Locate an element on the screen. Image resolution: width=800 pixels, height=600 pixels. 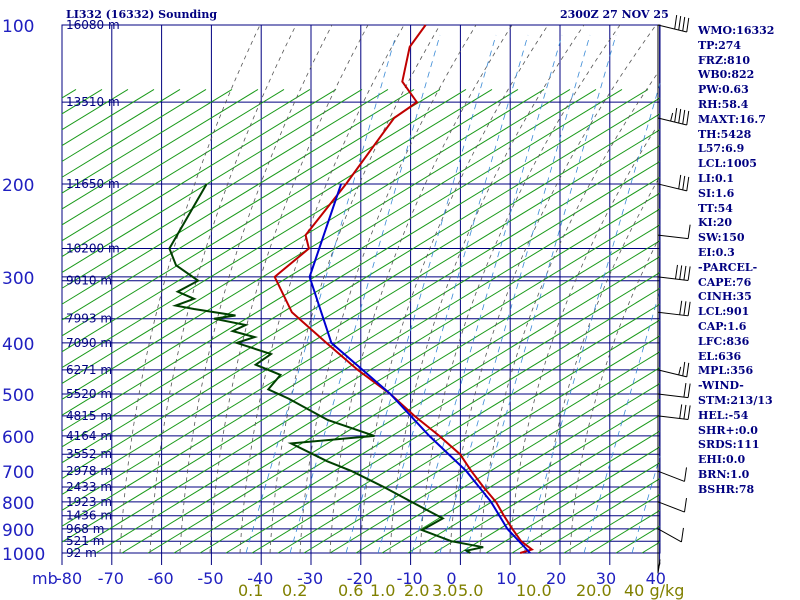
stat-item: LCL:901 is located at coordinates (724, 312).